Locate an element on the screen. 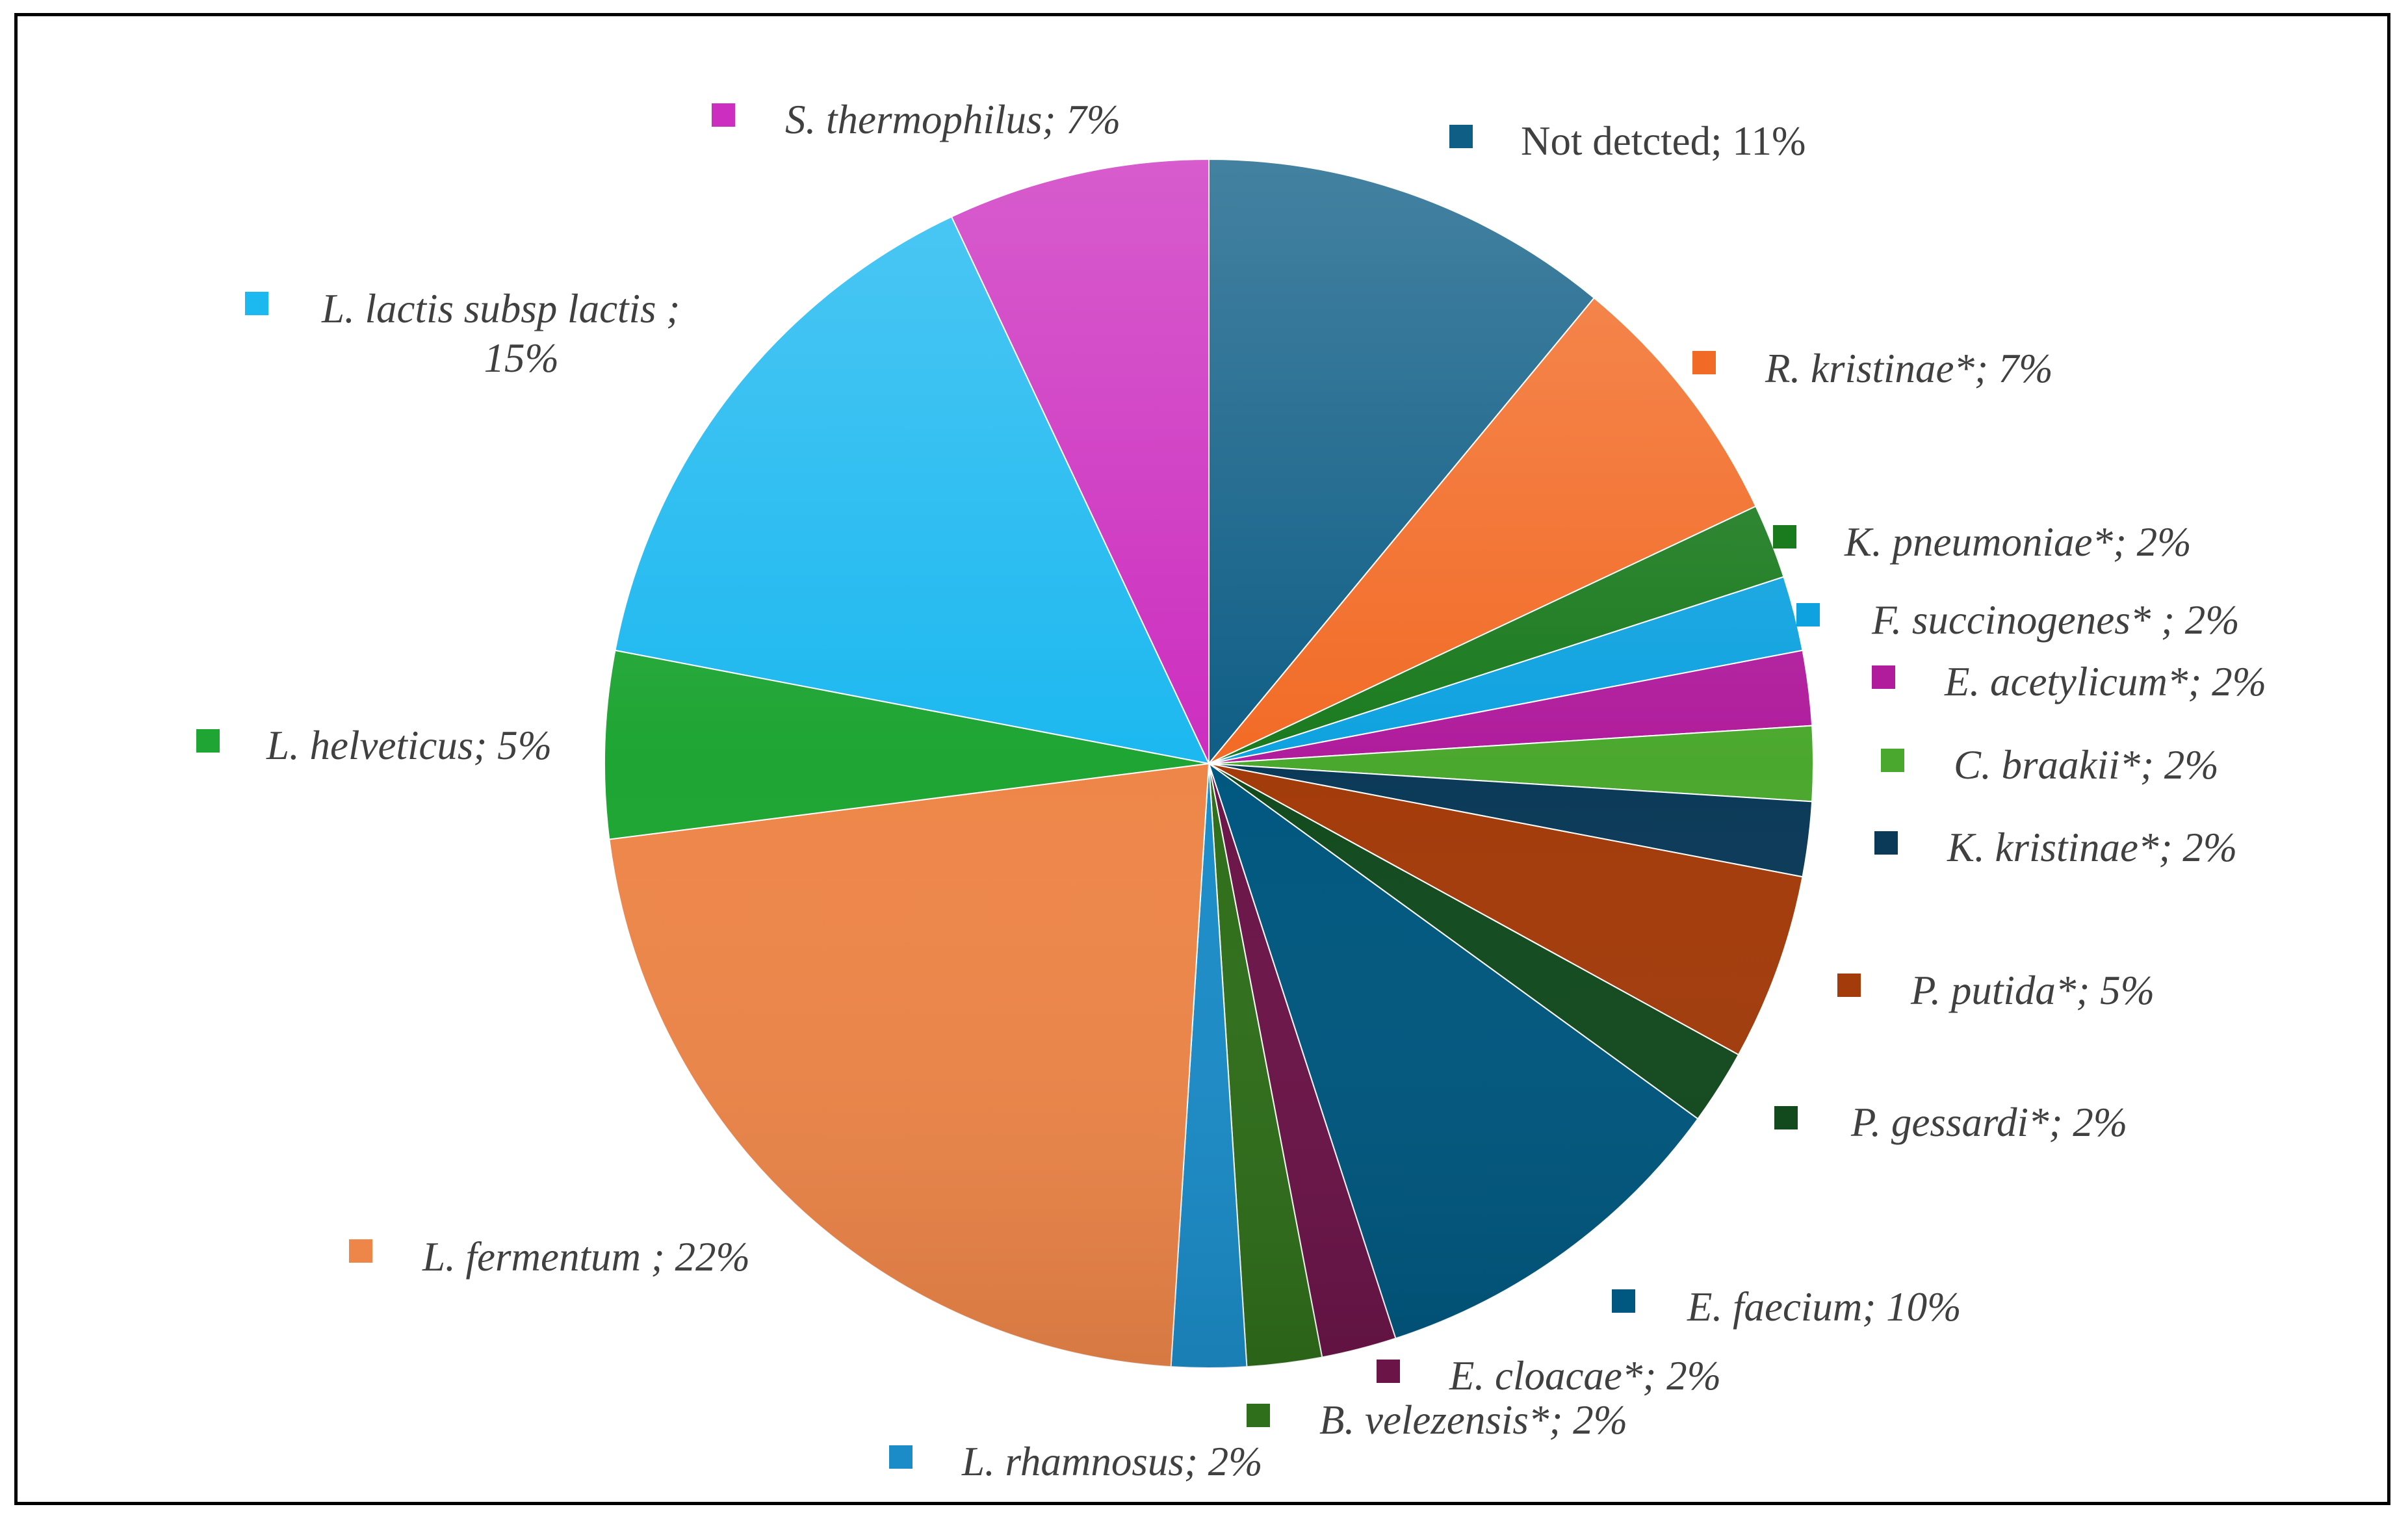 This screenshot has height=1522, width=2408. slice-label: E. faecium; 10% is located at coordinates (1824, 1307).